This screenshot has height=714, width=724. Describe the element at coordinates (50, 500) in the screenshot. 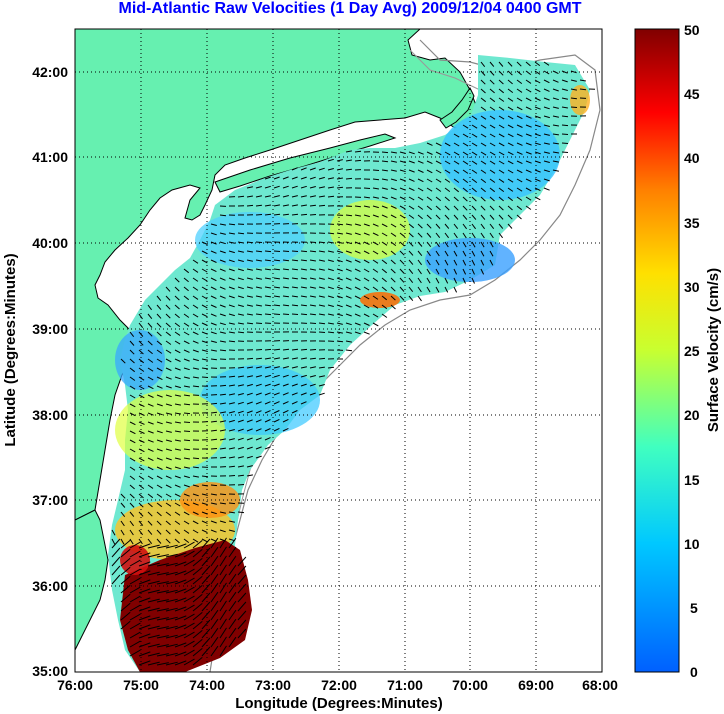

I see `y-tick-label: 37:00` at that location.